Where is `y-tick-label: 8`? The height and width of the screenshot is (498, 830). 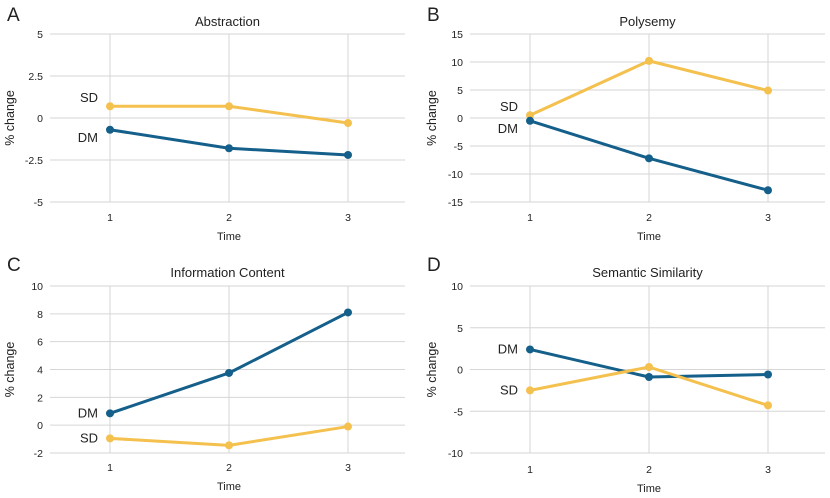
y-tick-label: 8 is located at coordinates (40, 315).